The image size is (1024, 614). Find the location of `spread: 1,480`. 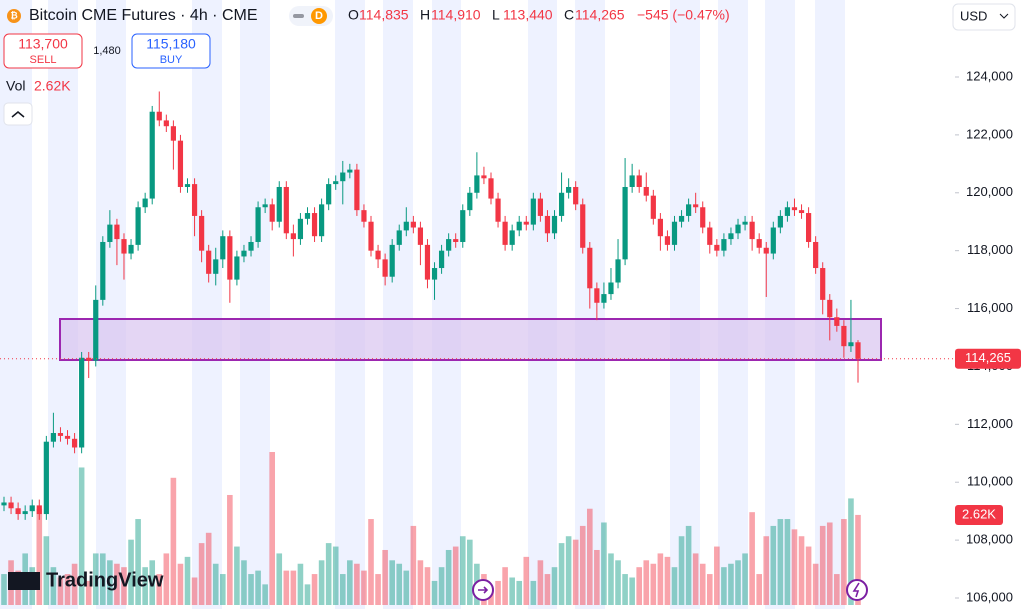

spread: 1,480 is located at coordinates (107, 51).